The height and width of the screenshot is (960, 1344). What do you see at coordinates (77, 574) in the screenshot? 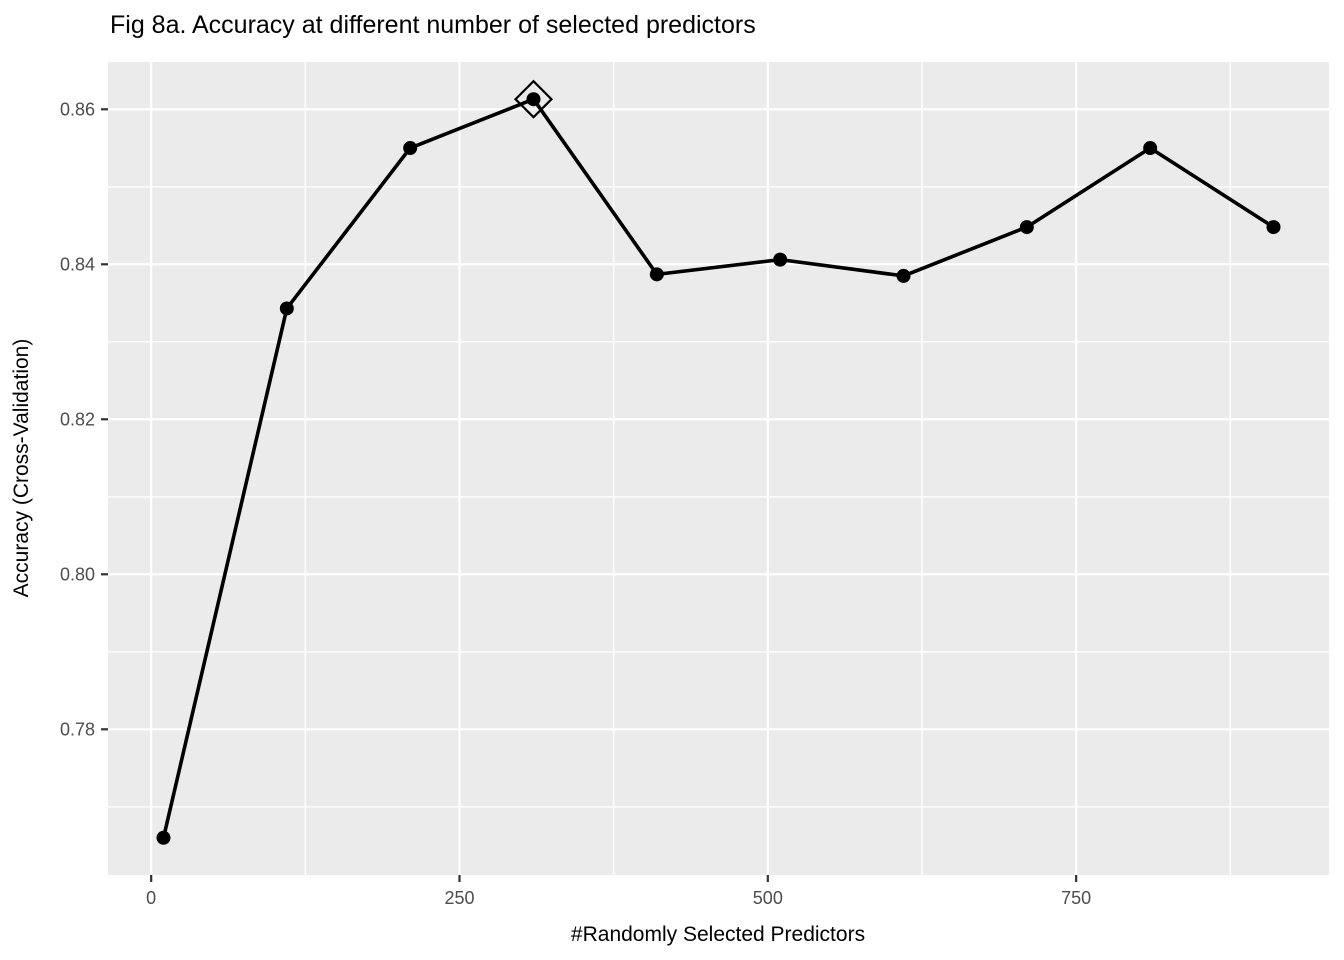
I see `y-tick-label: 0.80` at bounding box center [77, 574].